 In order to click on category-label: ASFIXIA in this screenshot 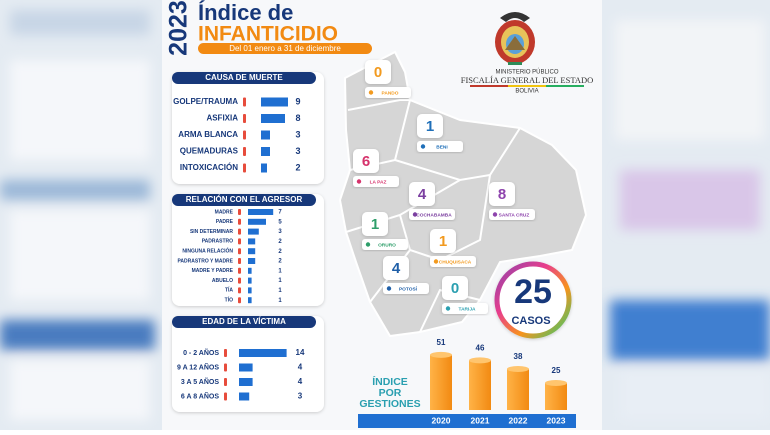, I will do `click(222, 118)`.